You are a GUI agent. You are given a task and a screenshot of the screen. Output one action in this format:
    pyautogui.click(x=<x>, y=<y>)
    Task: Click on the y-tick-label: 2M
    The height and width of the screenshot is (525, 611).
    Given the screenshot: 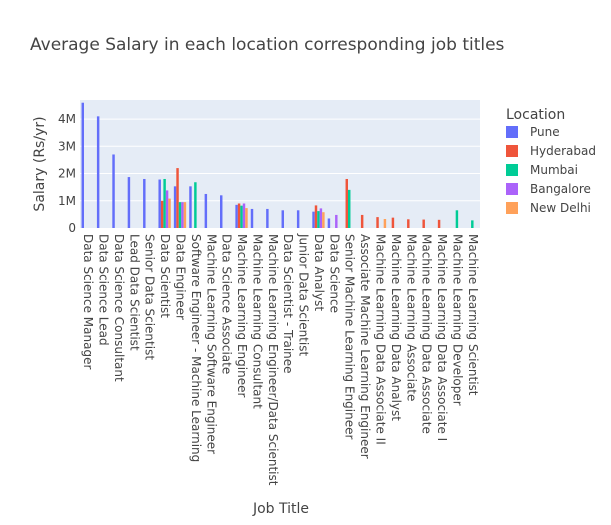 What is the action you would take?
    pyautogui.click(x=67, y=174)
    